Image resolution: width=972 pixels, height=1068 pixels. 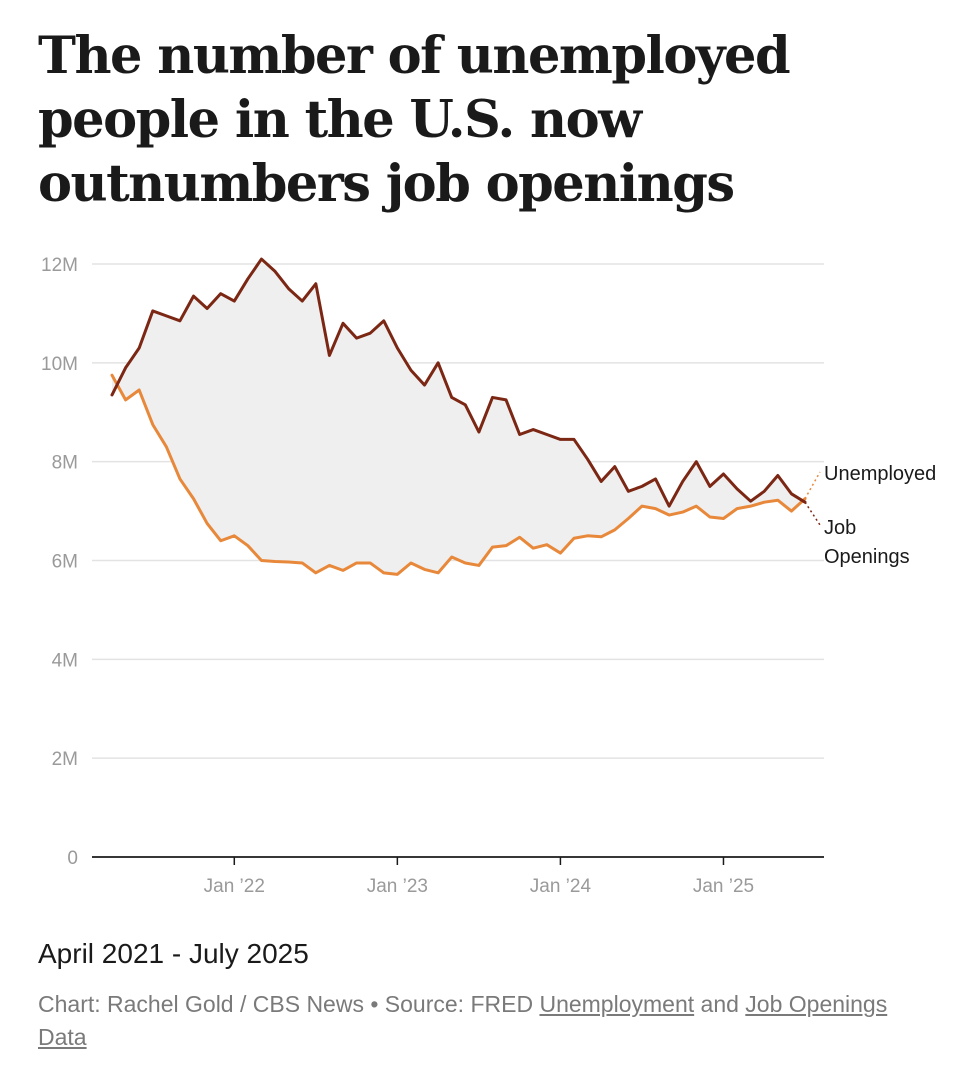 What do you see at coordinates (458, 474) in the screenshot?
I see `unemployed-line` at bounding box center [458, 474].